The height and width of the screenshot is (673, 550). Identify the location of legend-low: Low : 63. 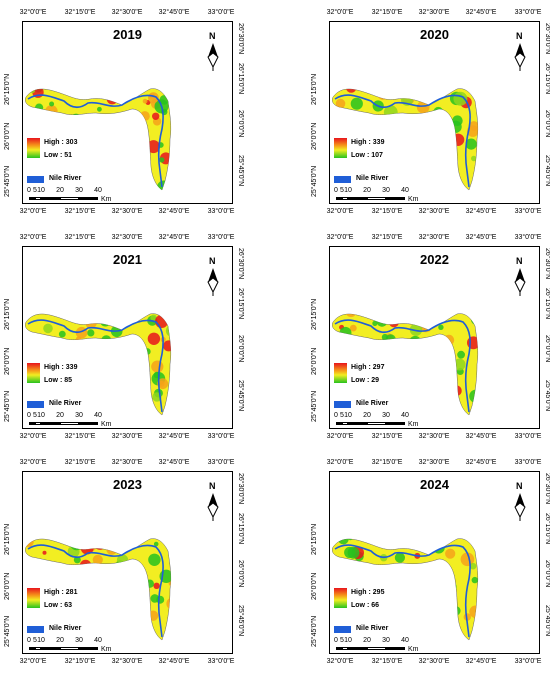
(58, 605).